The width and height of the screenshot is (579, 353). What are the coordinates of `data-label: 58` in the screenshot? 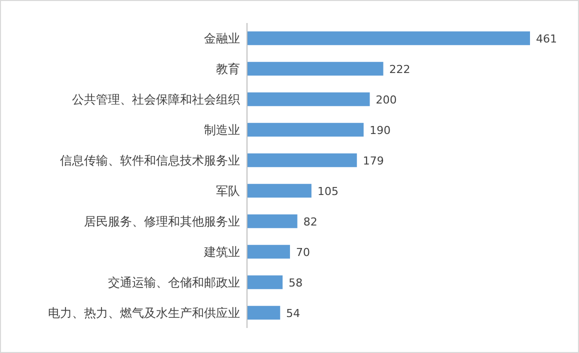 It's located at (295, 283).